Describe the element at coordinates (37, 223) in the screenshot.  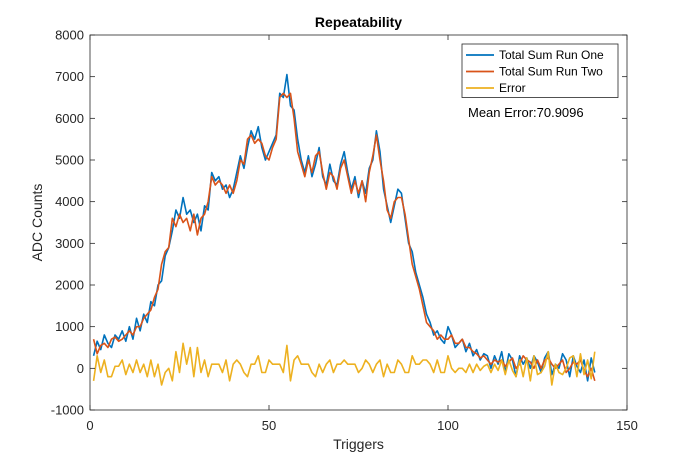
I see `y-axis-title: ADC Counts` at that location.